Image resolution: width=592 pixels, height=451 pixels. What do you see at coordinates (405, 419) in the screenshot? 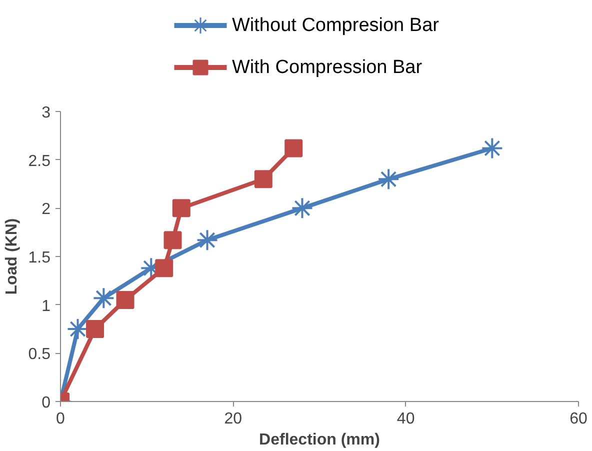
I see `x-tick-label: 40` at bounding box center [405, 419].